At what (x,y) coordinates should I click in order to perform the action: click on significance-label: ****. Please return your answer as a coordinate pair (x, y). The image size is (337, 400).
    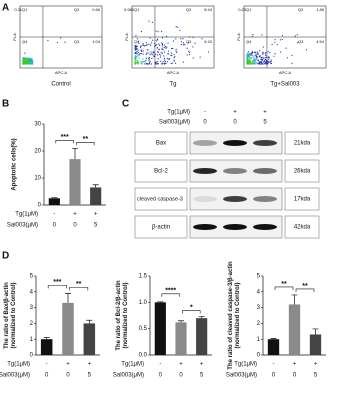
    Looking at the image, I should click on (170, 291).